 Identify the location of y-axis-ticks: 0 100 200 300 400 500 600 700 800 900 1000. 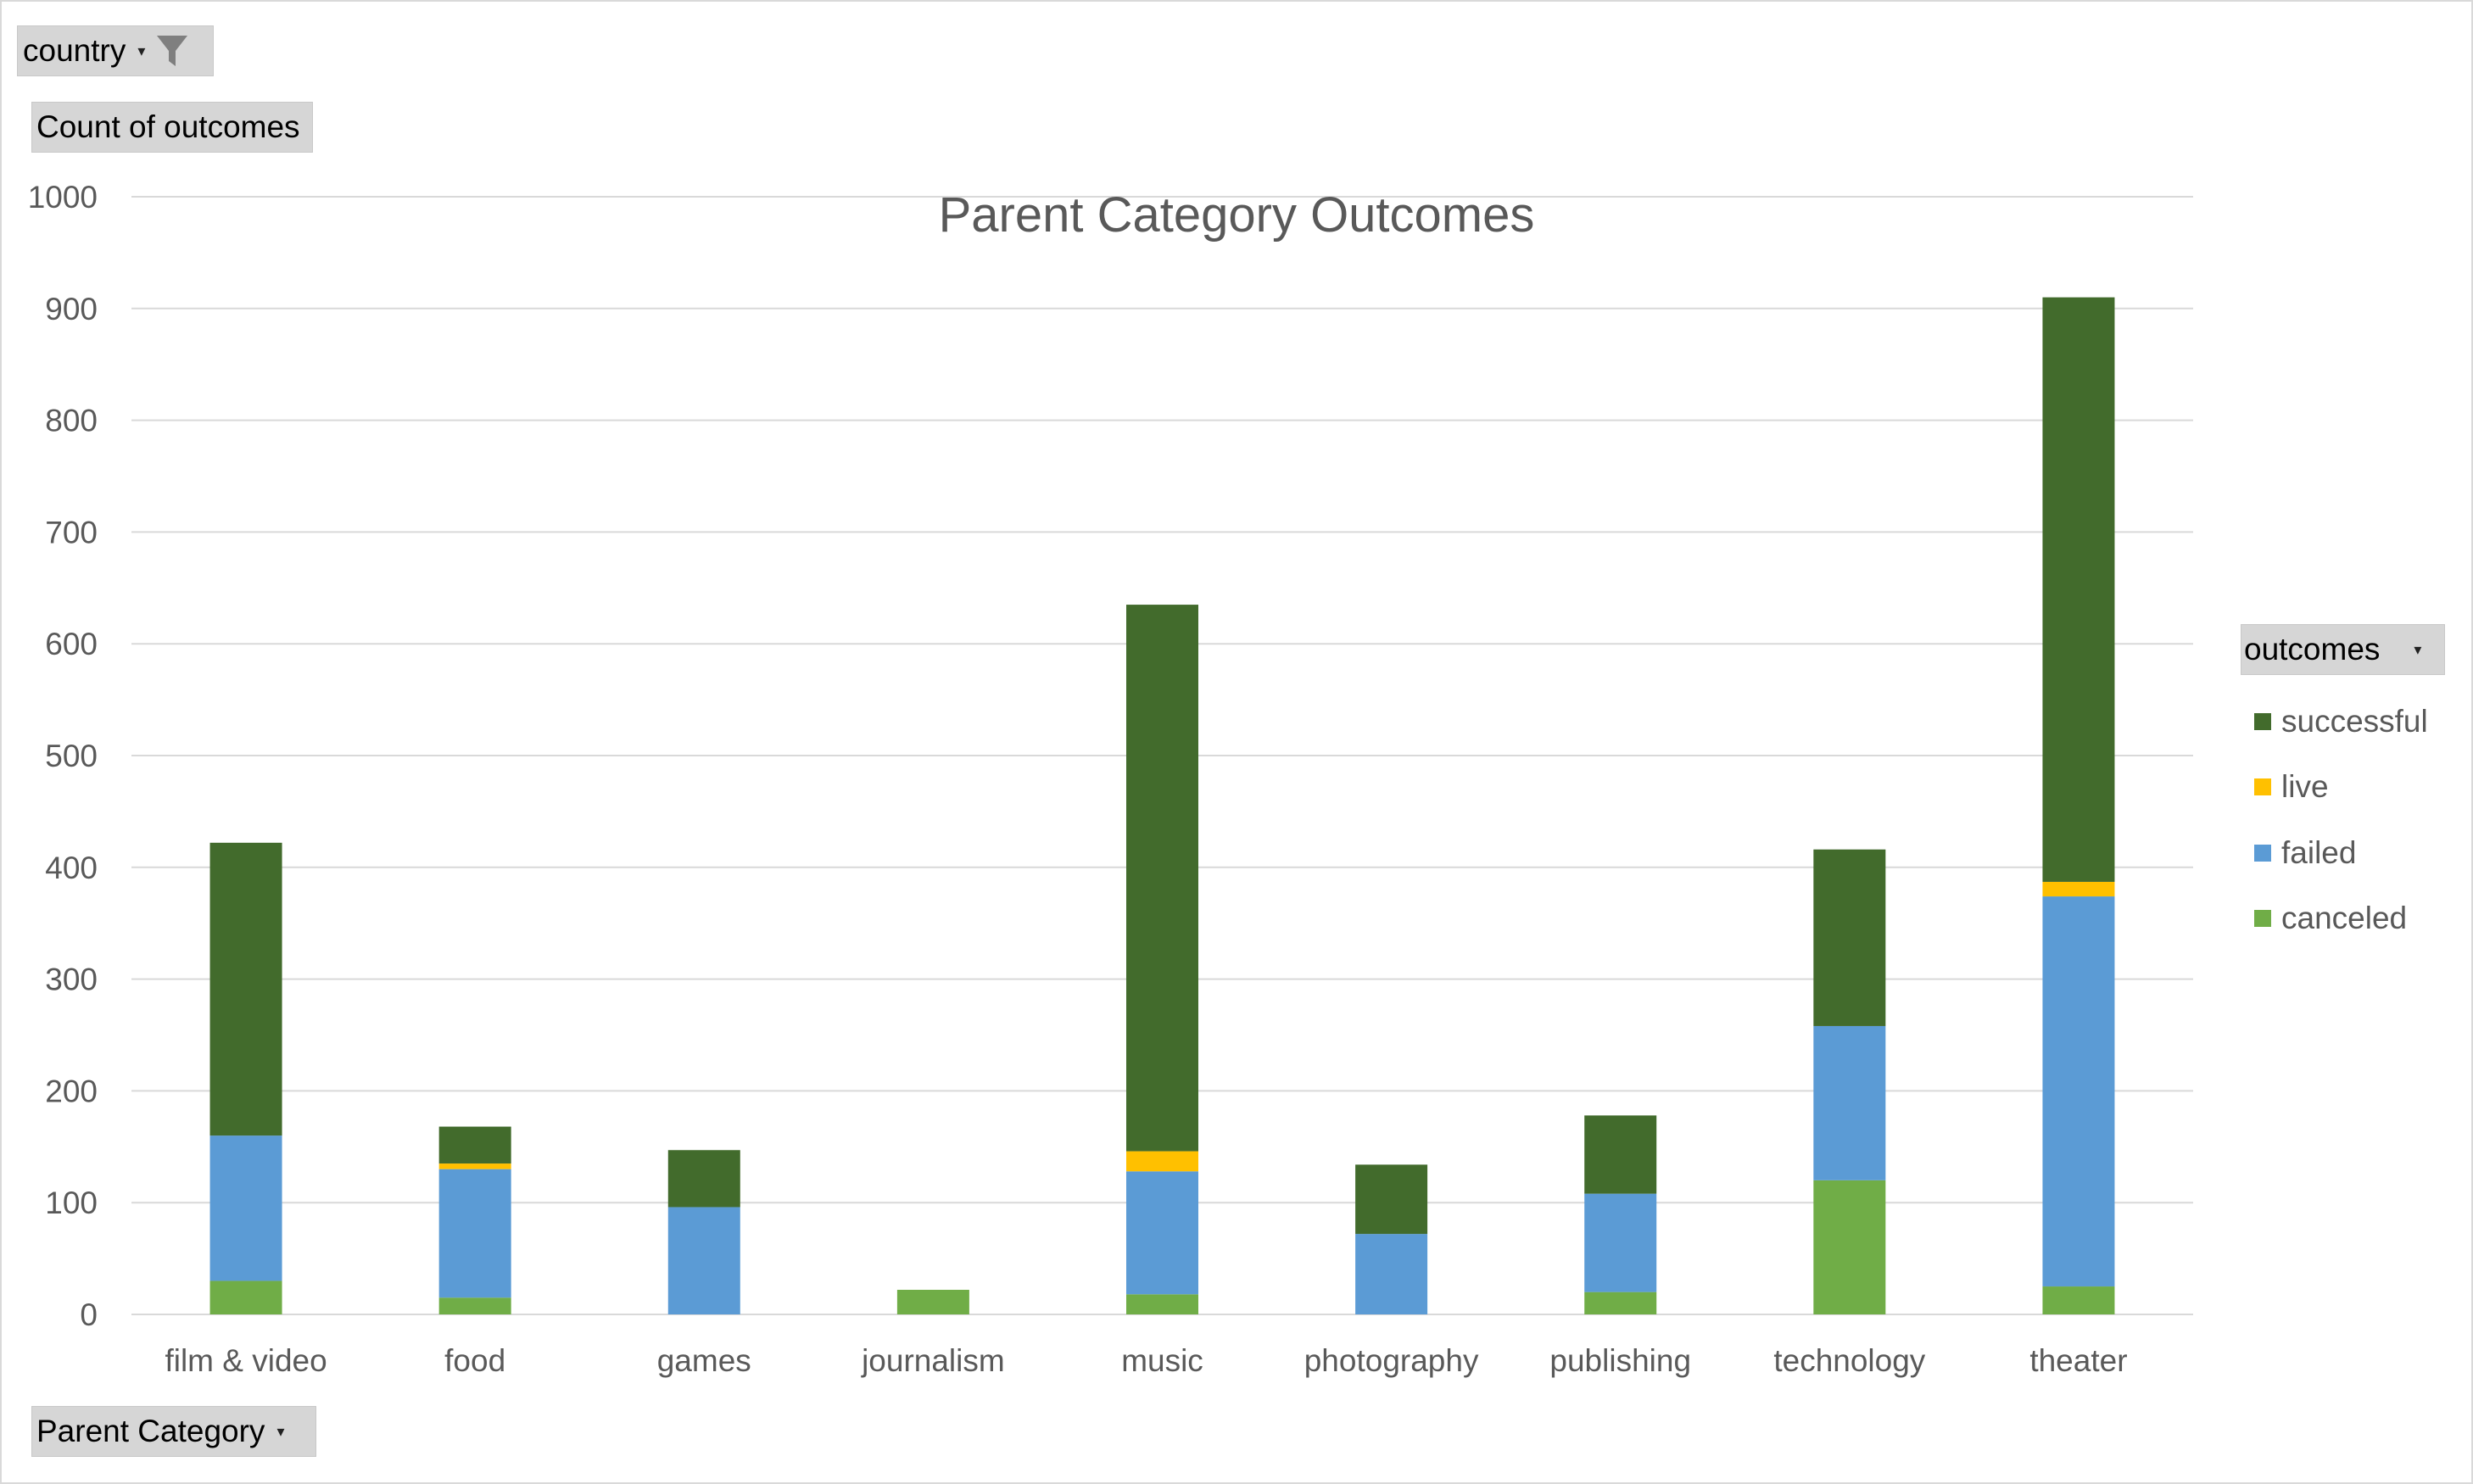
(63, 756).